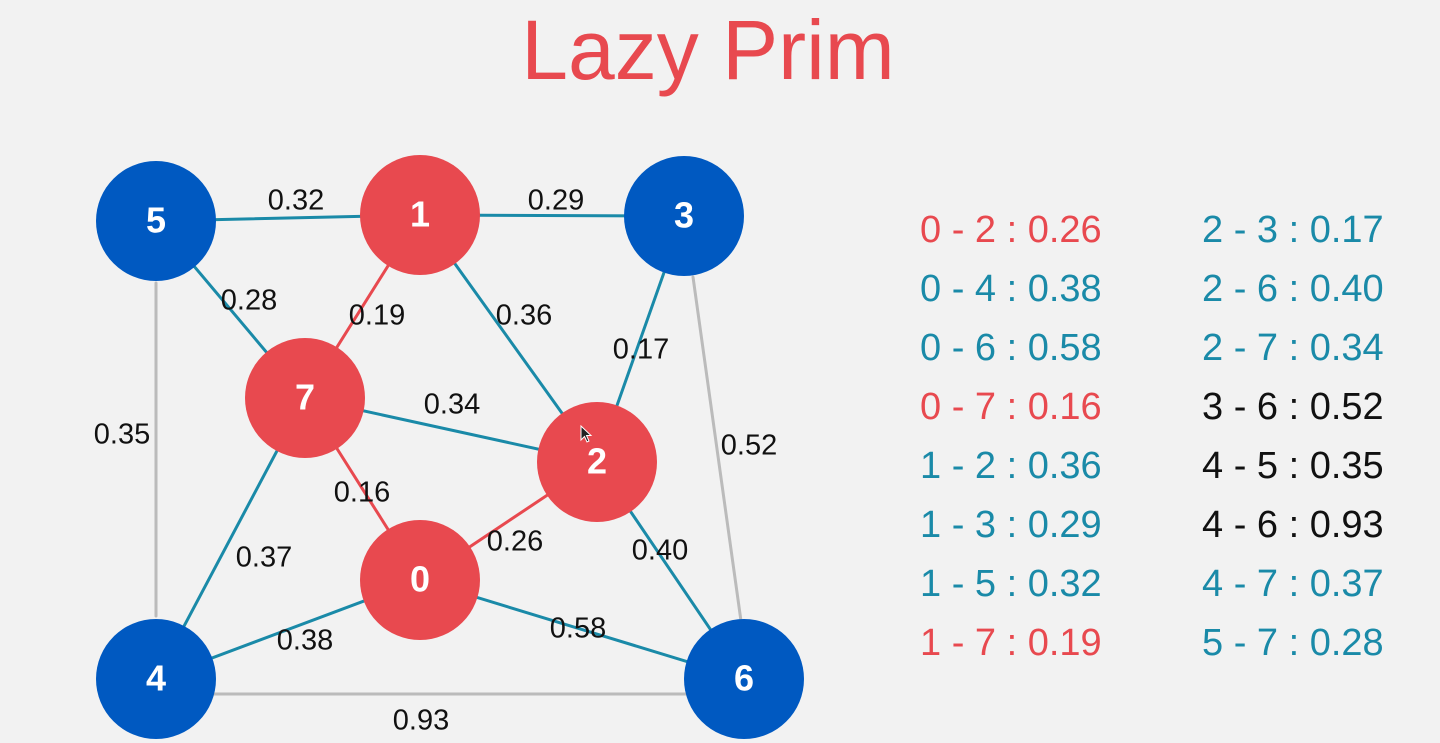 This screenshot has height=743, width=1440. What do you see at coordinates (249, 301) in the screenshot?
I see `edge-weight-label-5-7: 0.28` at bounding box center [249, 301].